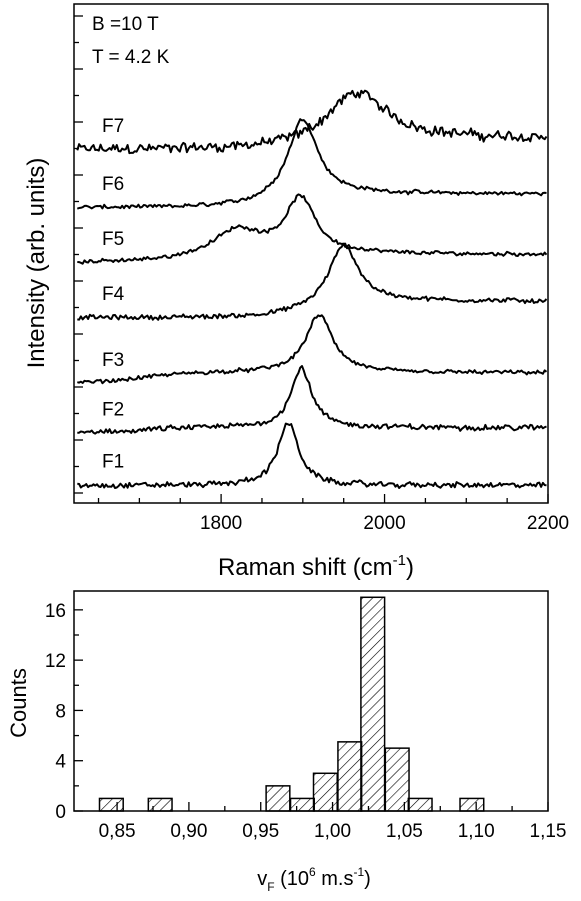 The width and height of the screenshot is (581, 901). Describe the element at coordinates (60, 812) in the screenshot. I see `y-tick-label: 0` at that location.